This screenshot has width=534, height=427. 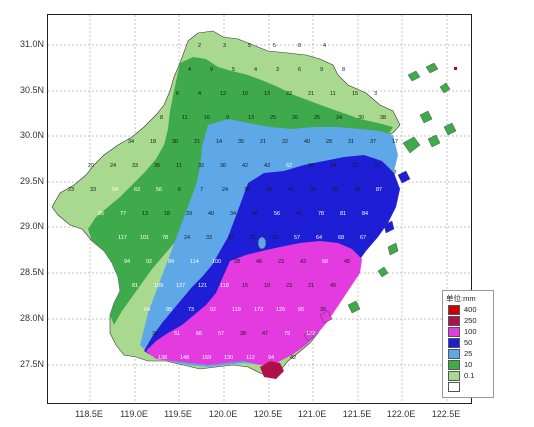 I want to click on lon-label-119.0e: 119.0E, so click(x=134, y=414).